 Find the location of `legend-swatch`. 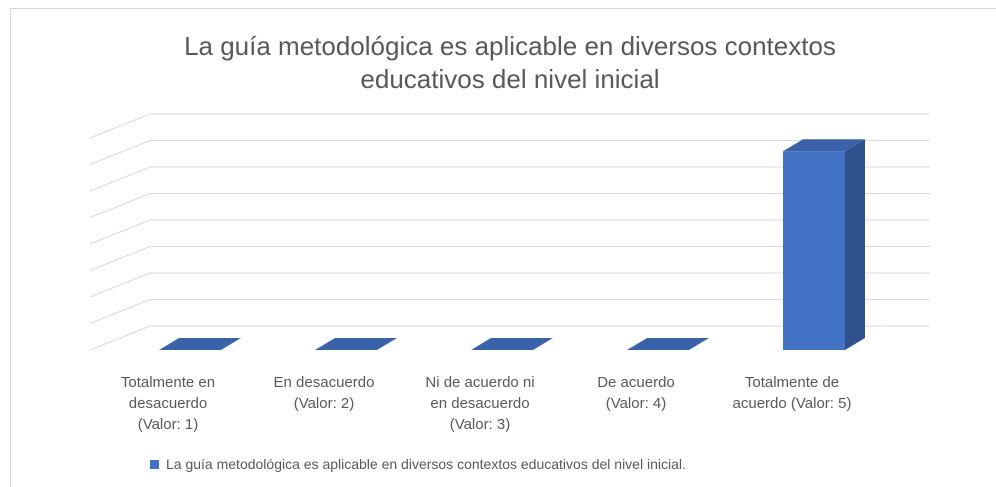

legend-swatch is located at coordinates (154, 464).